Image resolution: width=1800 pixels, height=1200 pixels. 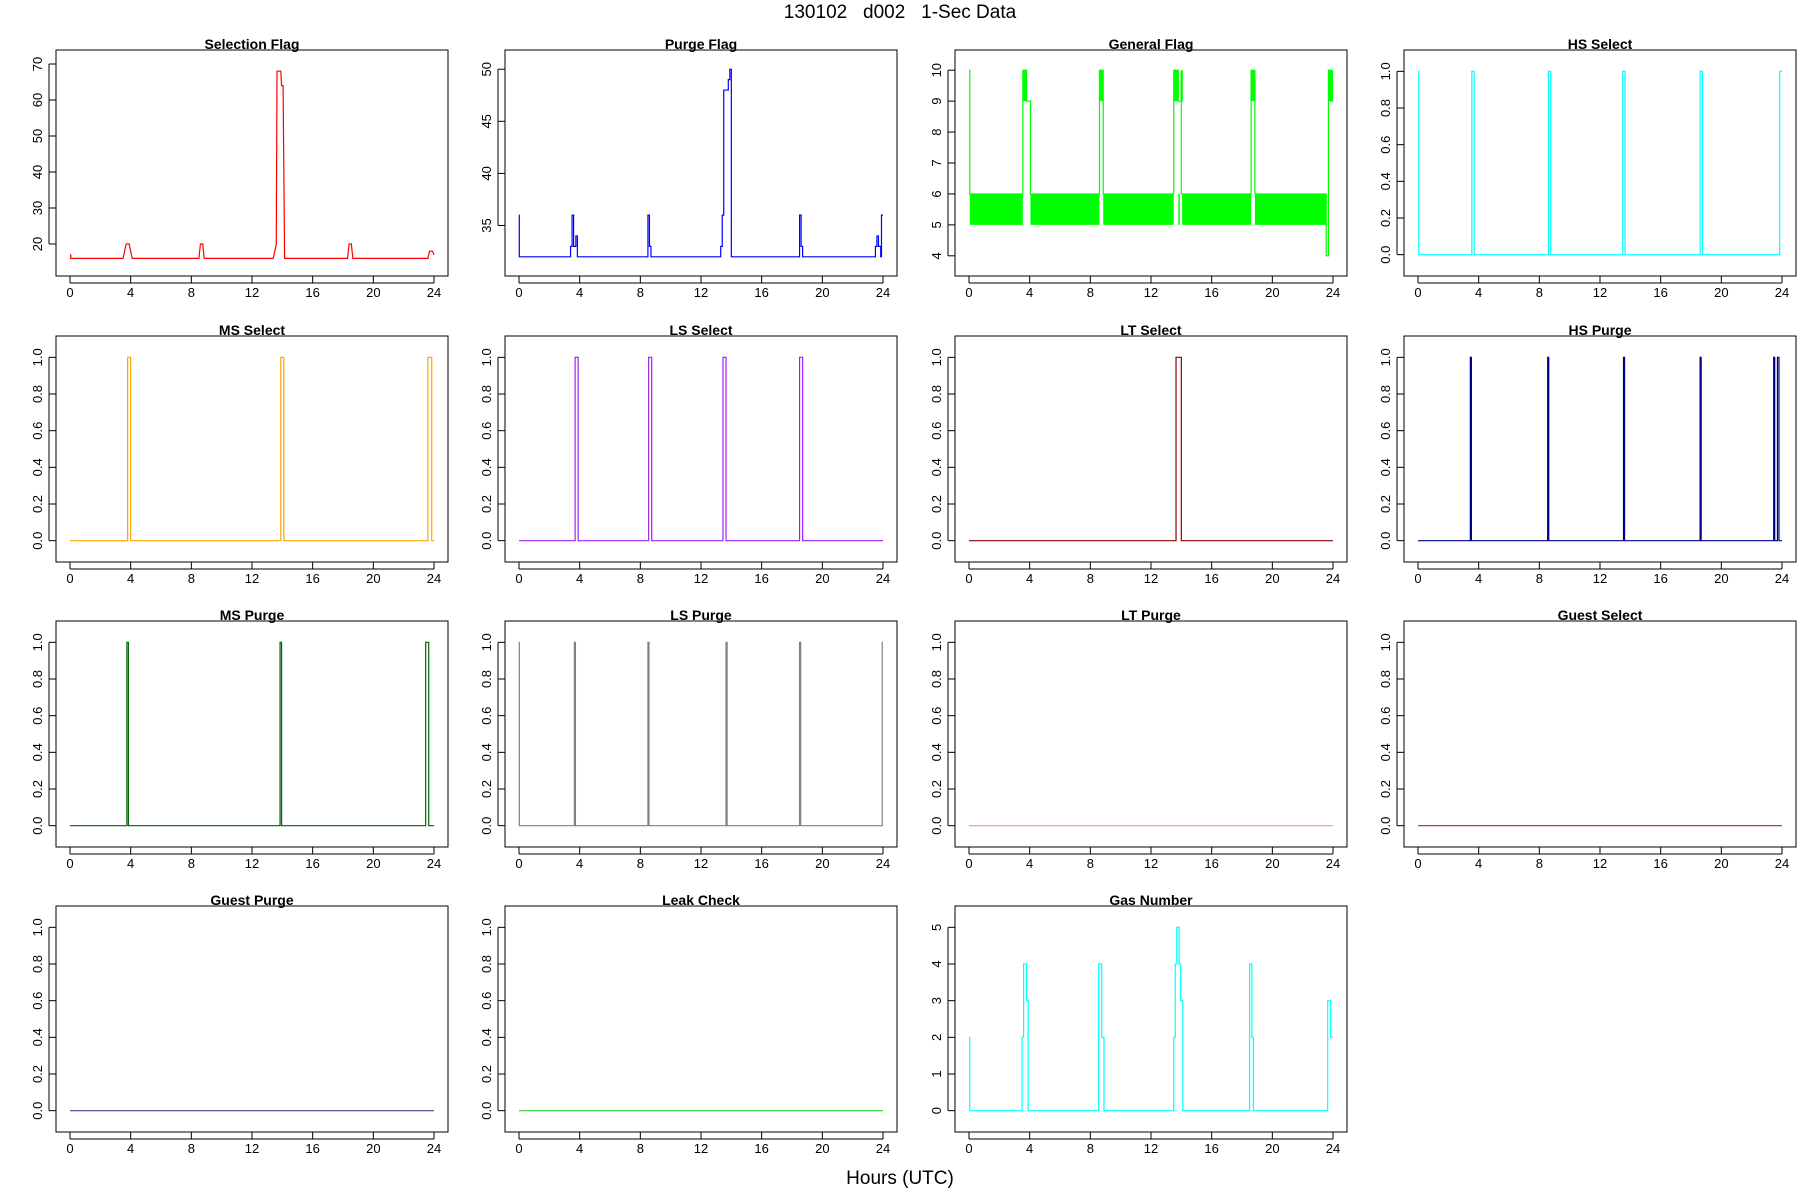 I want to click on panel-general-flag: General Flag 0 4 8 12 16 20 24 4 5 6 7 8 9 10, so click(x=1138, y=168).